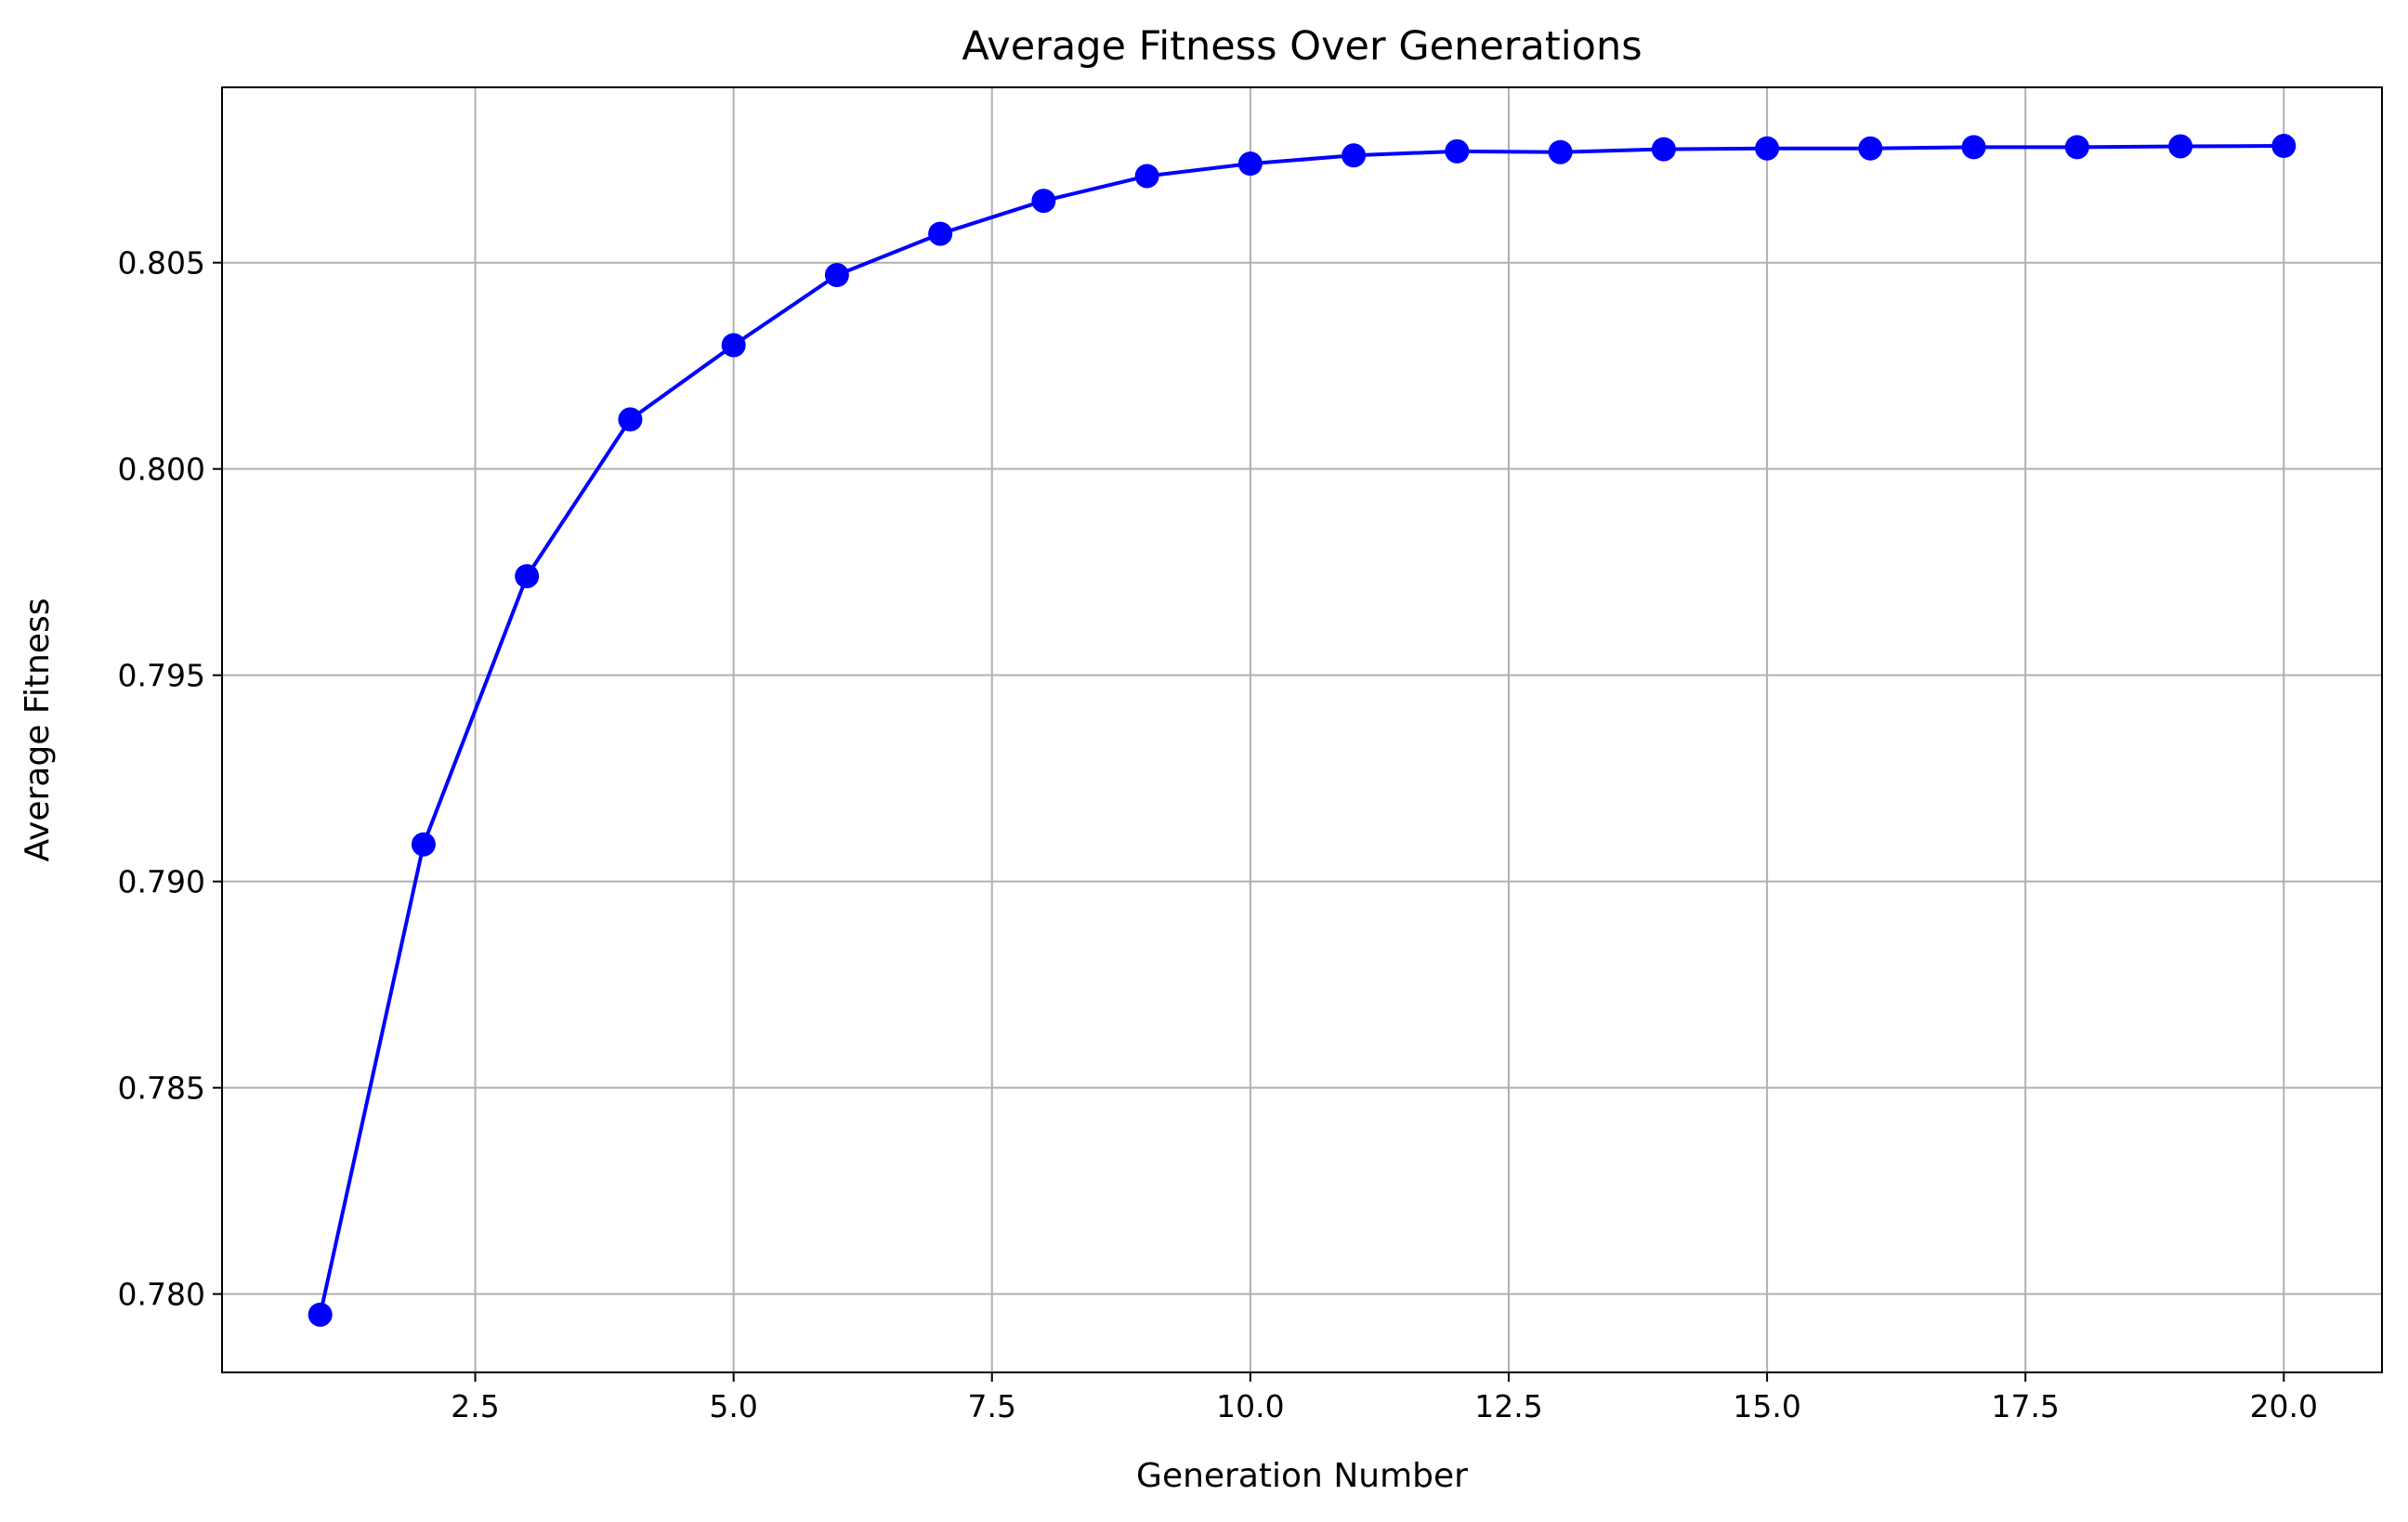 Image resolution: width=2408 pixels, height=1522 pixels. I want to click on y-tick-label: 0.800, so click(161, 470).